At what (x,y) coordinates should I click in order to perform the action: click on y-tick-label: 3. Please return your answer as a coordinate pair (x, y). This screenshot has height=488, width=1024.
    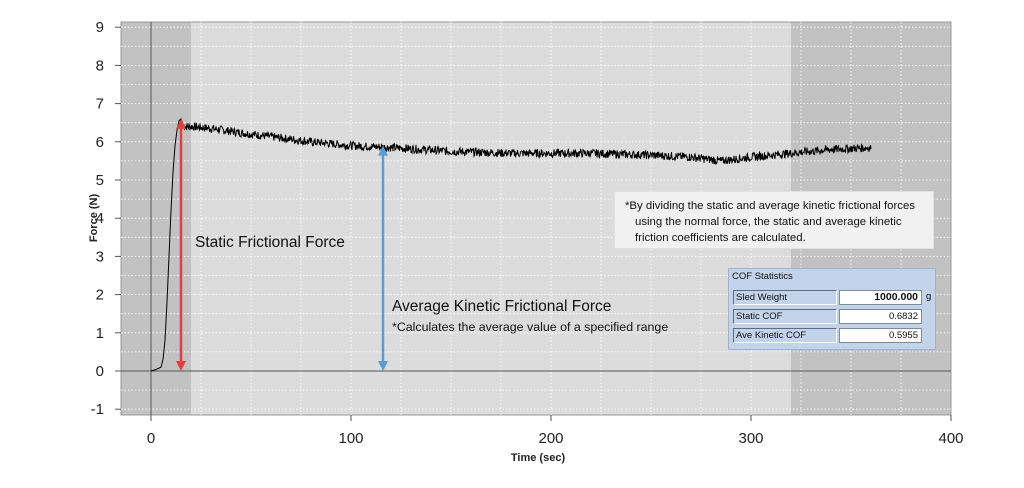
    Looking at the image, I should click on (100, 256).